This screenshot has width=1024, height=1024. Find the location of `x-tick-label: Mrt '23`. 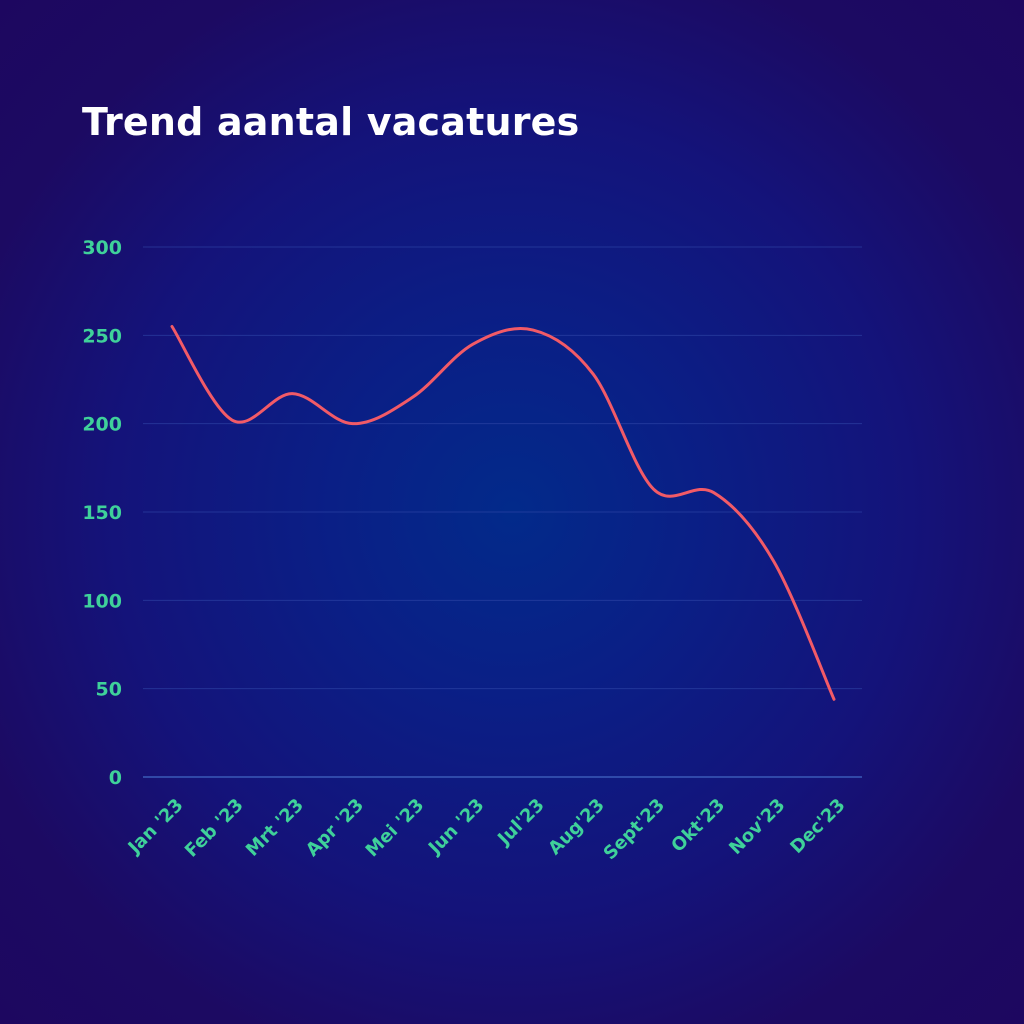

x-tick-label: Mrt '23 is located at coordinates (275, 828).